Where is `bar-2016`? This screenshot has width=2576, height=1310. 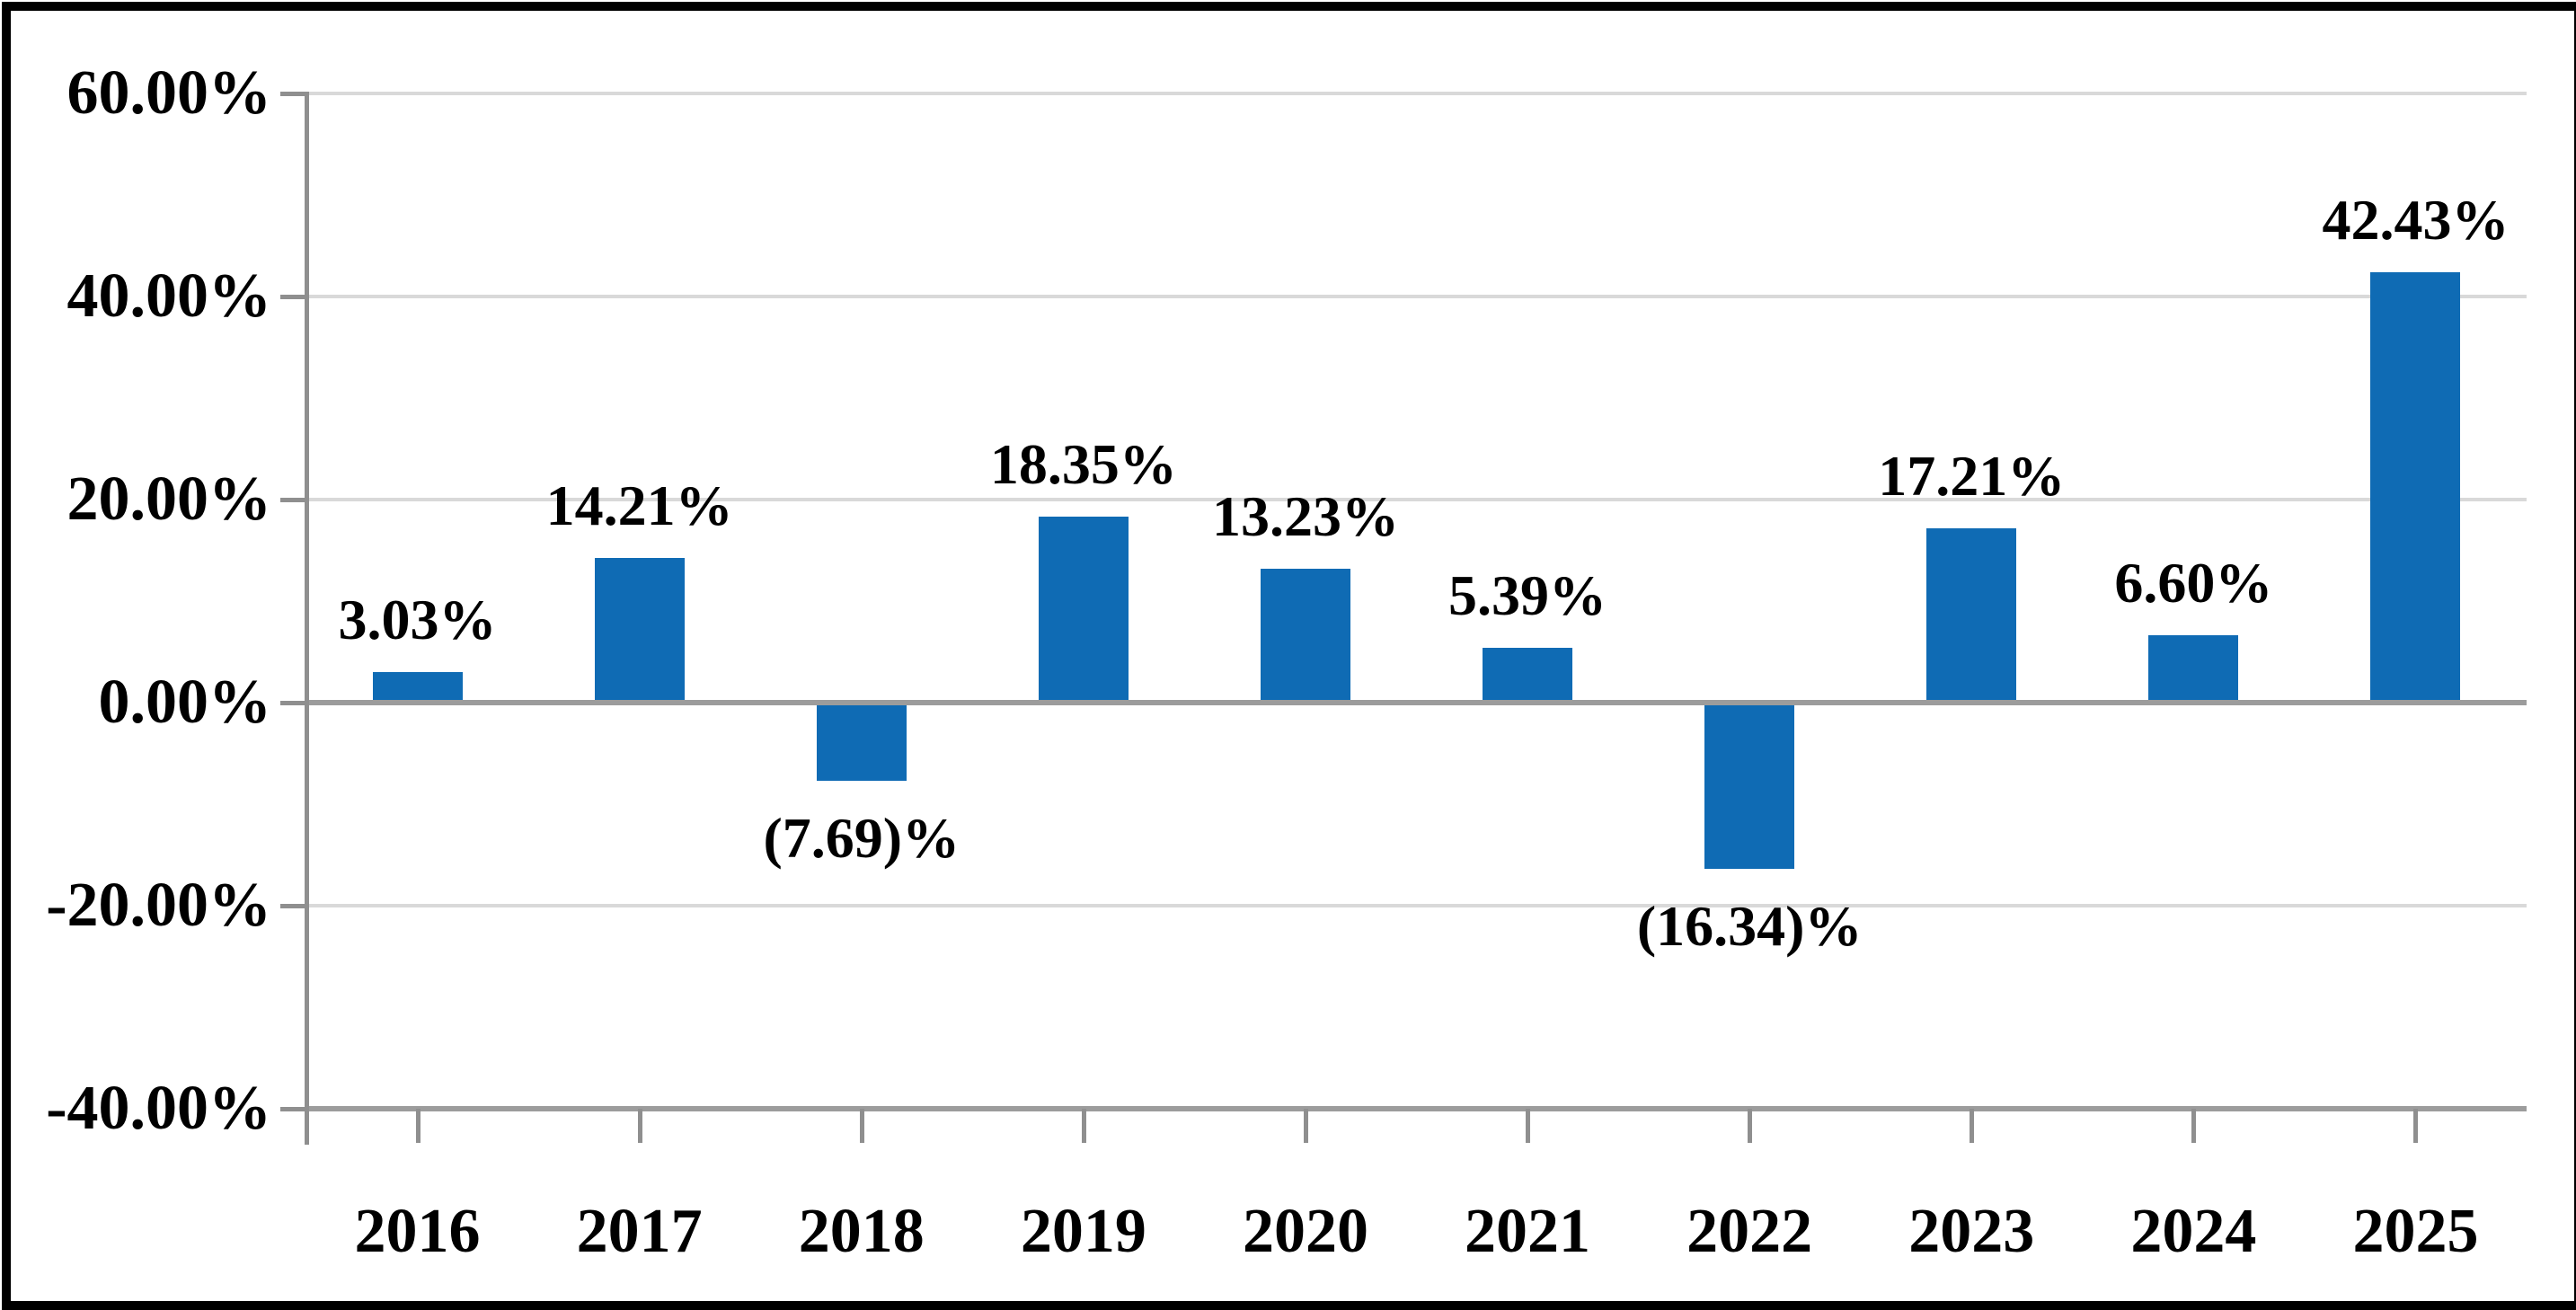 bar-2016 is located at coordinates (417, 687).